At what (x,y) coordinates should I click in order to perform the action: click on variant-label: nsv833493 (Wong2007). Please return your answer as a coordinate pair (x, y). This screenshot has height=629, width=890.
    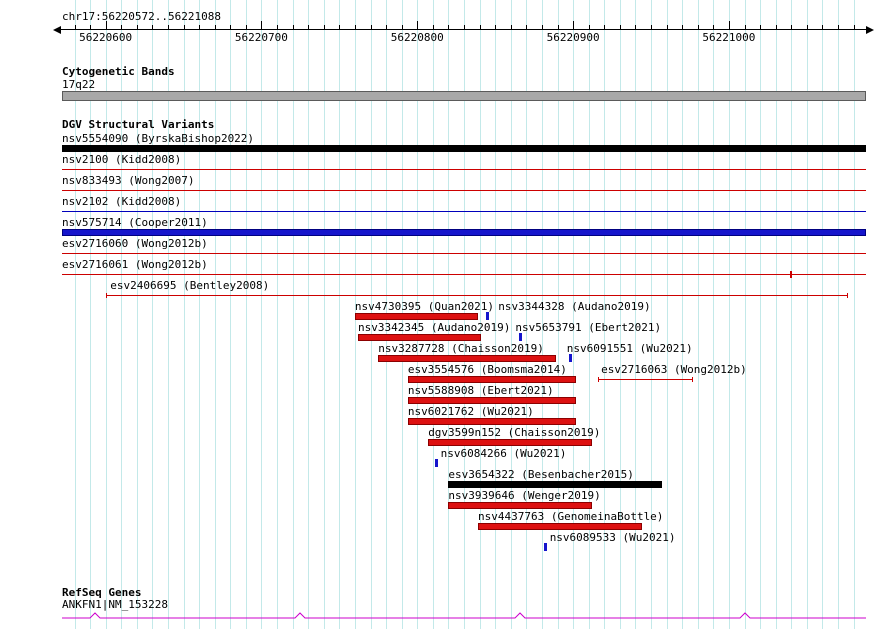
    Looking at the image, I should click on (128, 180).